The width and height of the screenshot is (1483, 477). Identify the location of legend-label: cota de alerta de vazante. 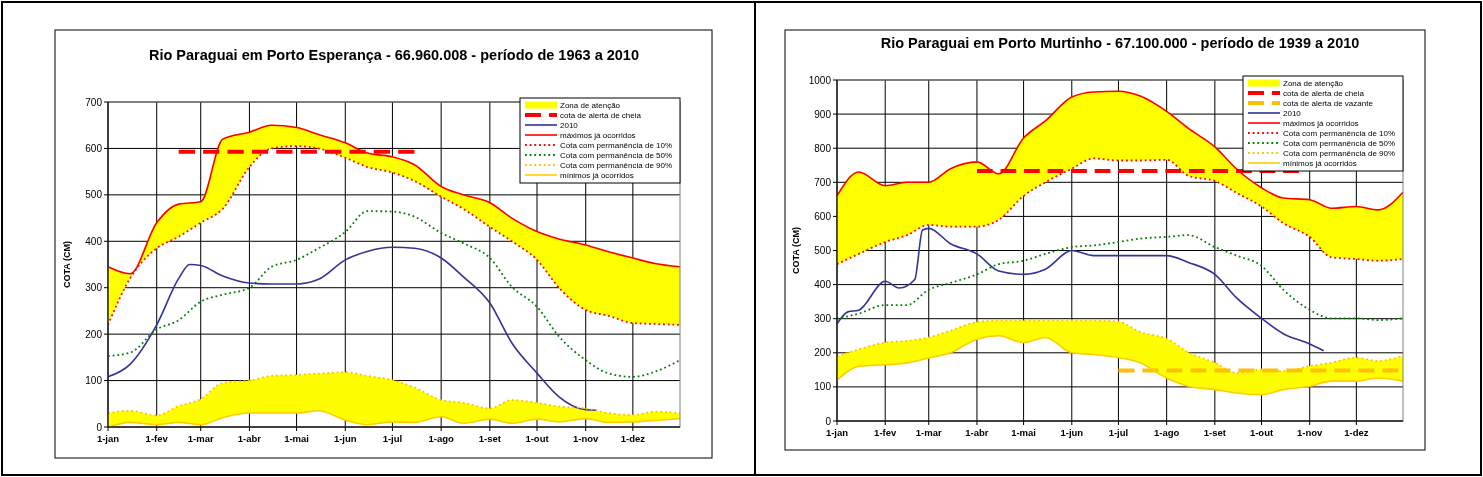
(1328, 103).